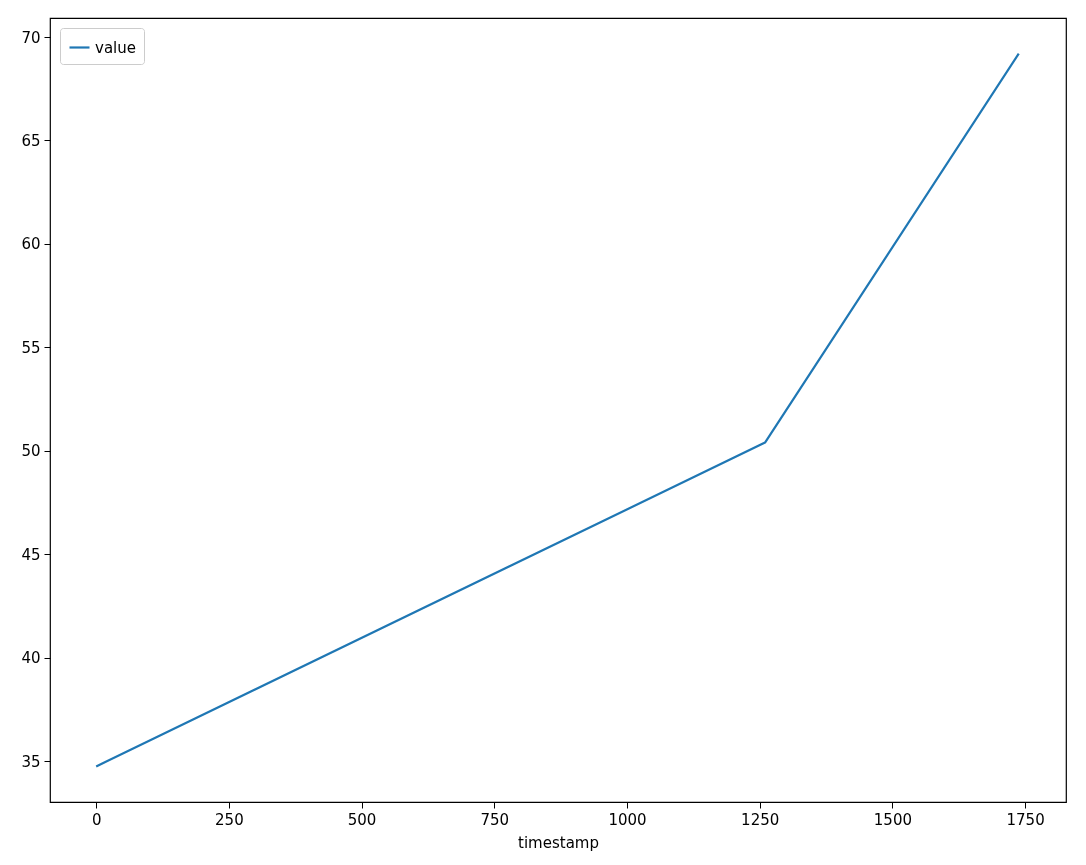  Describe the element at coordinates (31, 347) in the screenshot. I see `y-tick-label: 55` at that location.